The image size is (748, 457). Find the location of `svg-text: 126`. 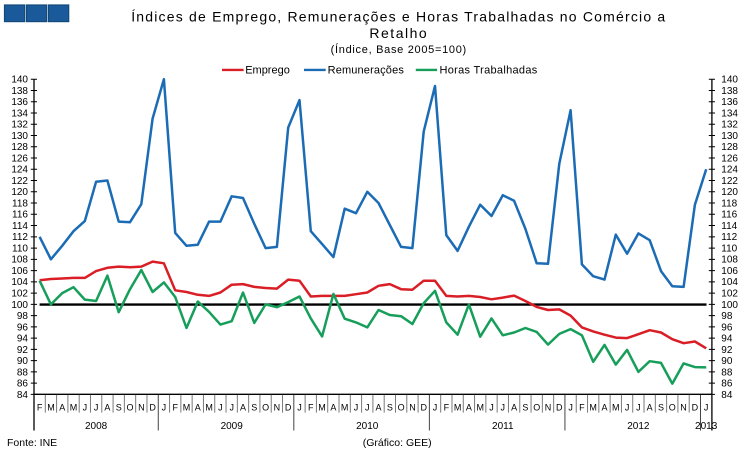

svg-text: 126 is located at coordinates (19, 158).